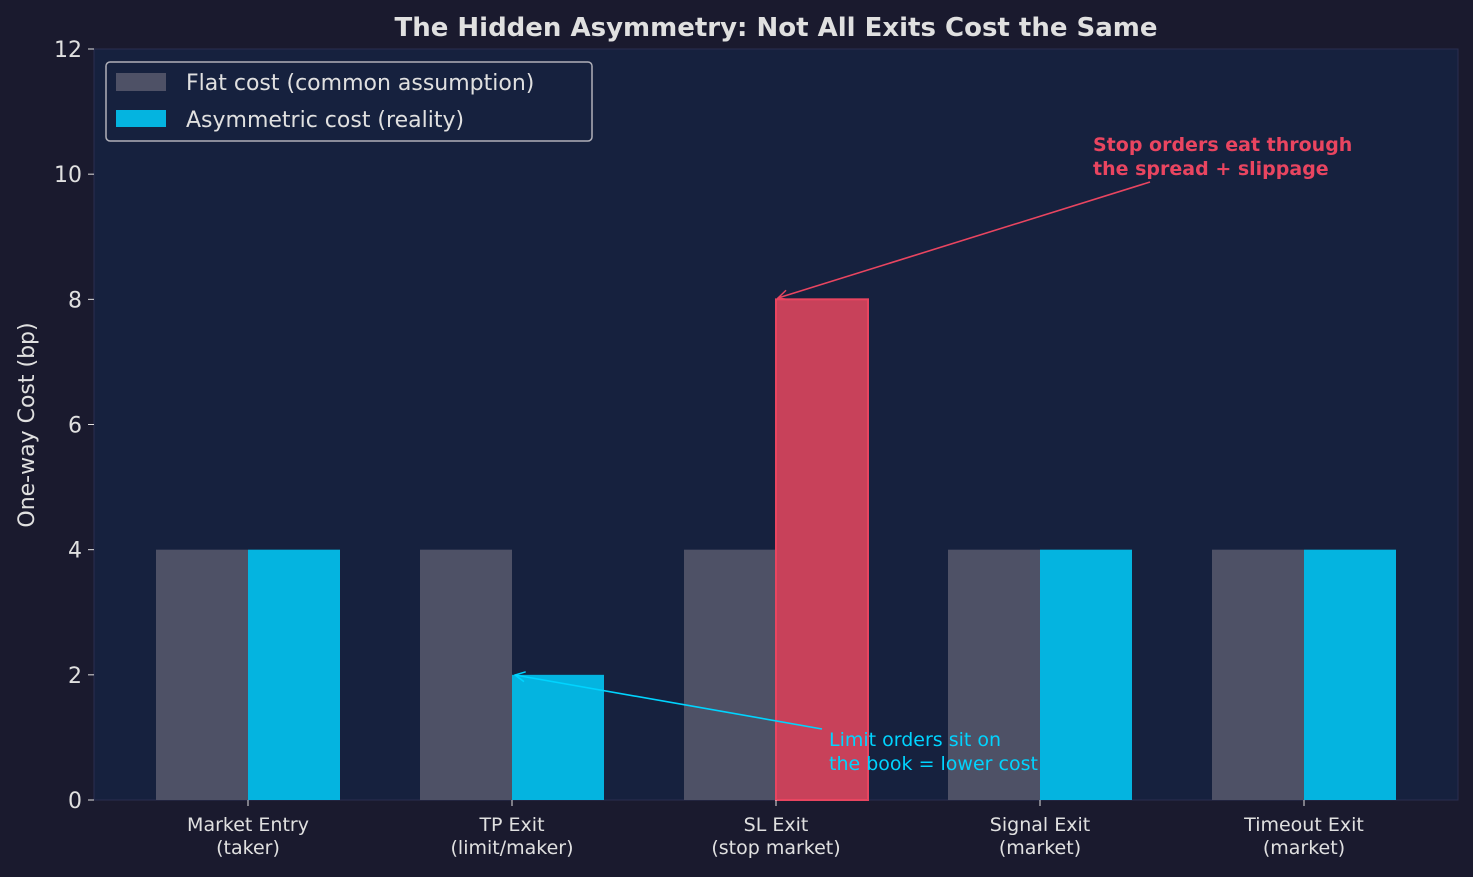 The width and height of the screenshot is (1473, 877). Describe the element at coordinates (248, 825) in the screenshot. I see `x-tick-label: Market Entry` at that location.